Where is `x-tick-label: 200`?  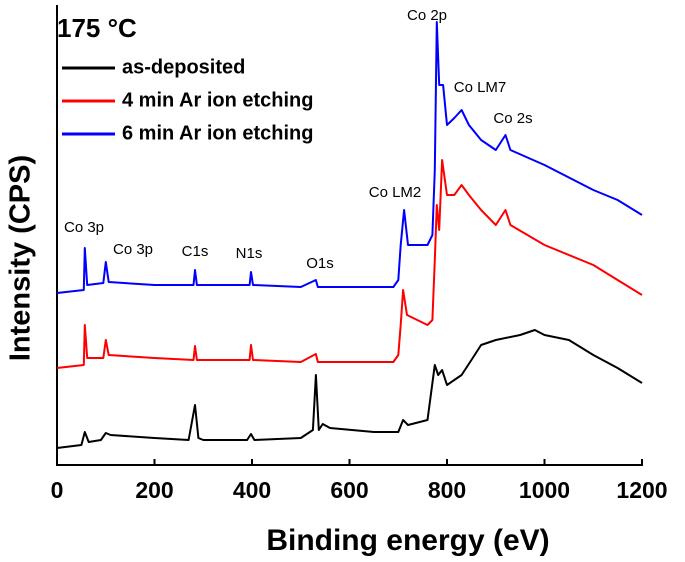
x-tick-label: 200 is located at coordinates (154, 490).